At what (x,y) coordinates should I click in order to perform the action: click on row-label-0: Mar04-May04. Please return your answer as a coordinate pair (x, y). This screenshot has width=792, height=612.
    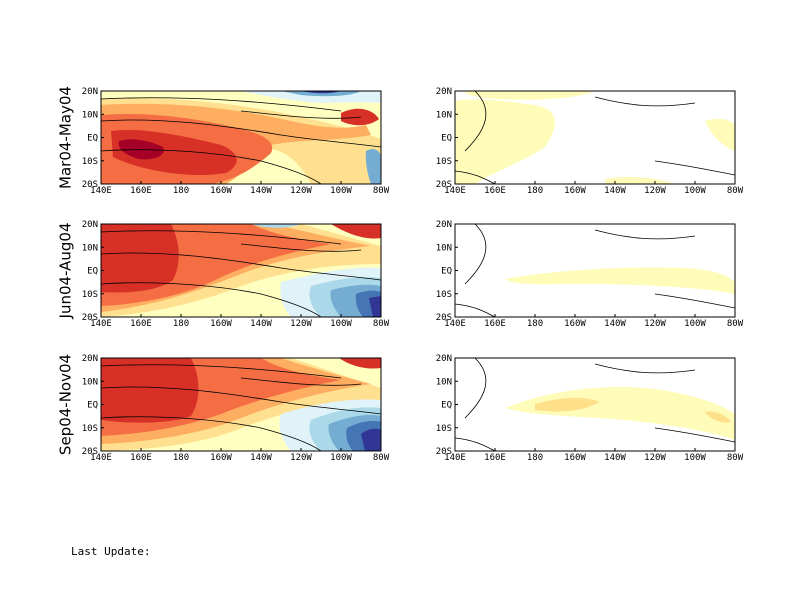
    Looking at the image, I should click on (66, 137).